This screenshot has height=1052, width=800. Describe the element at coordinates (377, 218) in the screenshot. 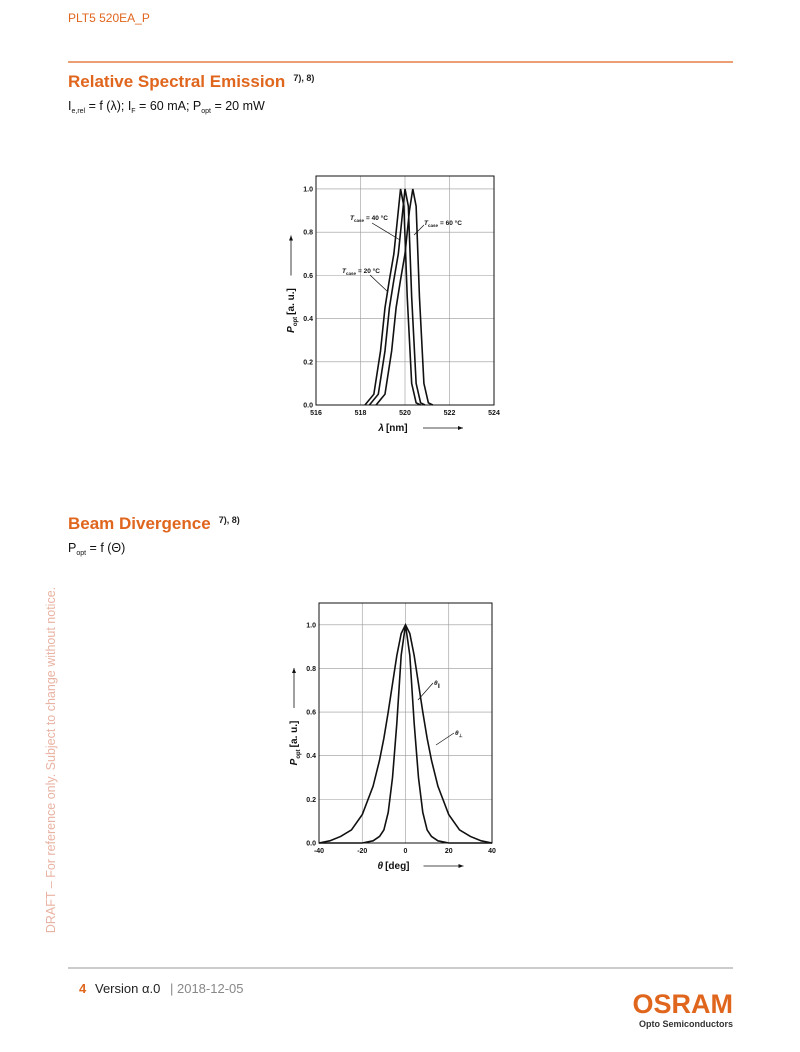

I see `series-name: = 40 °C` at that location.